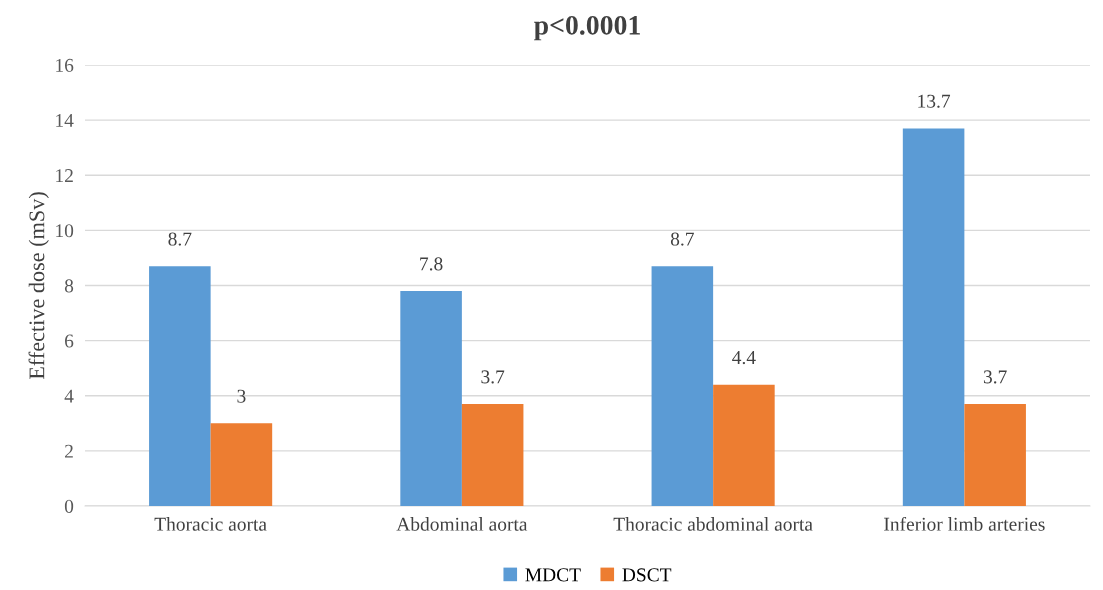 The image size is (1103, 590). I want to click on x-tick-label: Thoracic abdominal aorta, so click(713, 524).